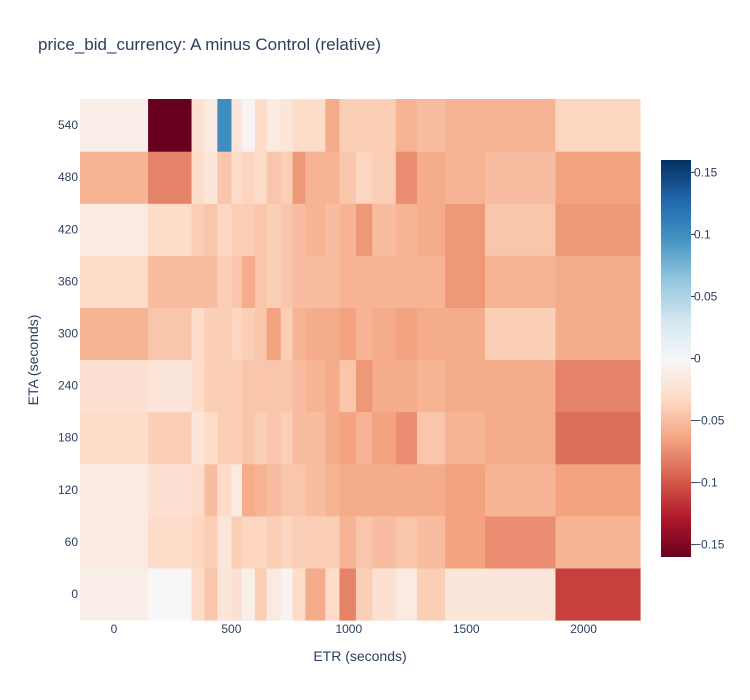 The height and width of the screenshot is (700, 750). What do you see at coordinates (354, 629) in the screenshot?
I see `x-axis-ticks: 0 500 1000 1500 2000` at bounding box center [354, 629].